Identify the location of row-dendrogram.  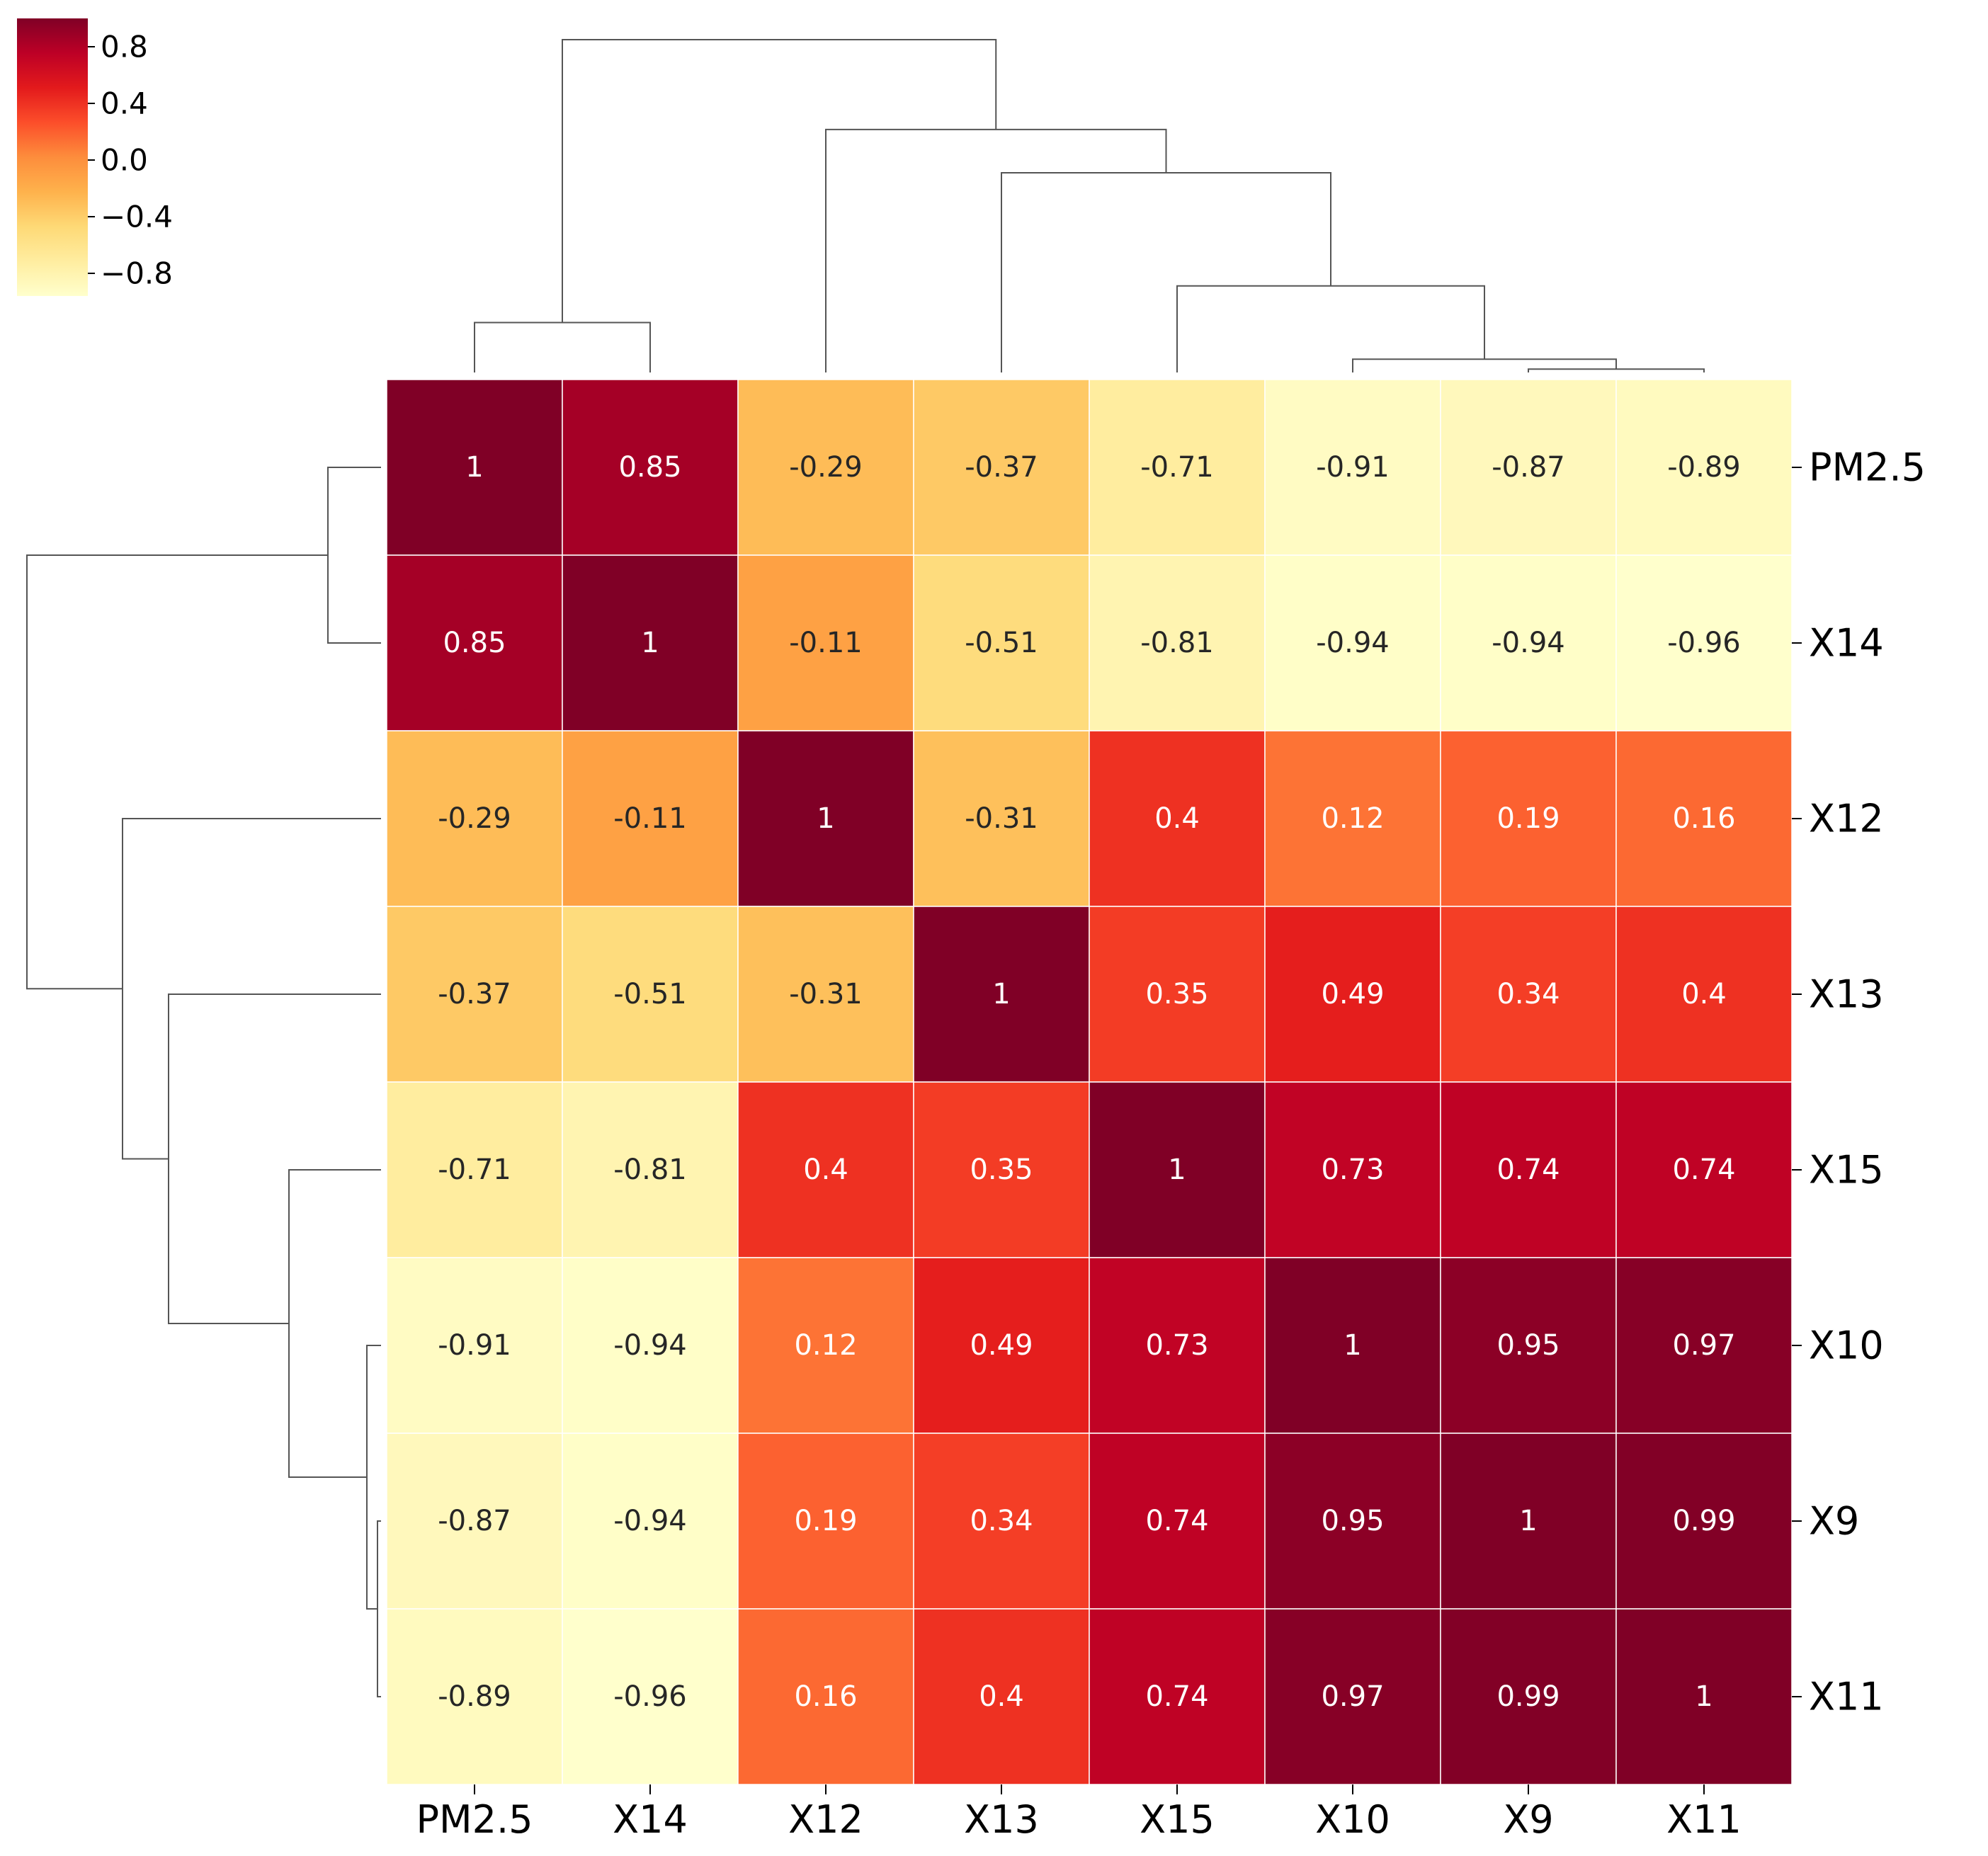
(203, 1082).